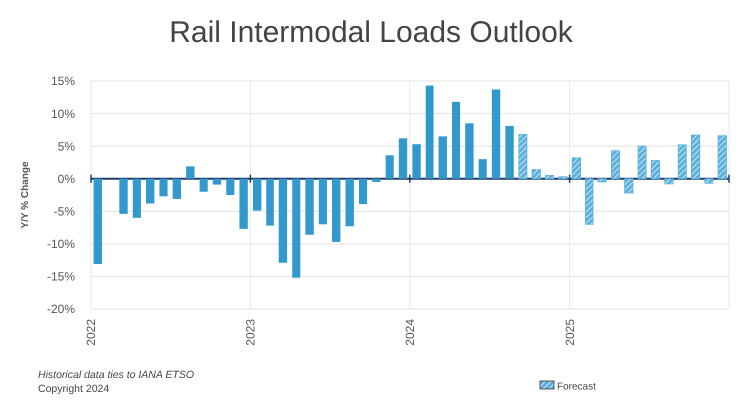 This screenshot has height=403, width=742. I want to click on y-tick-label: 5%, so click(67, 146).